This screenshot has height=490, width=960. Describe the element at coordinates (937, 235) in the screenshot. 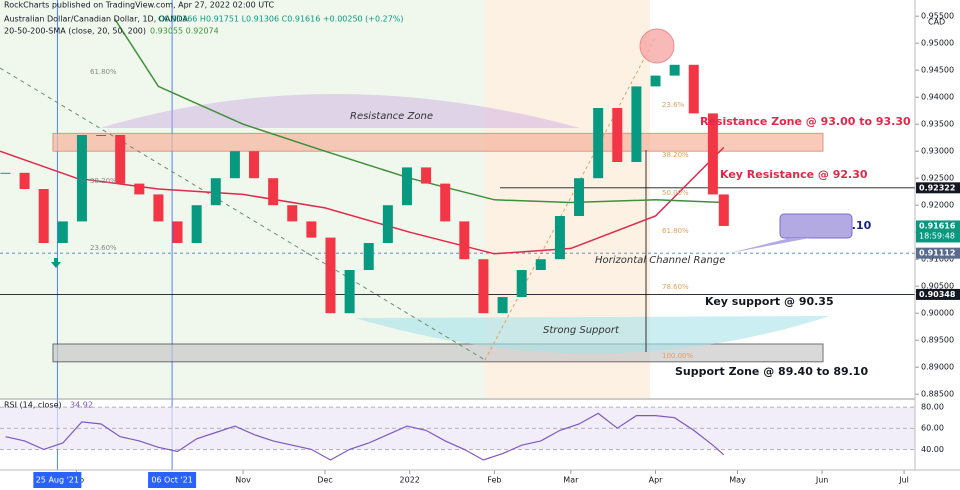

I see `countdown: 18:59:48` at that location.